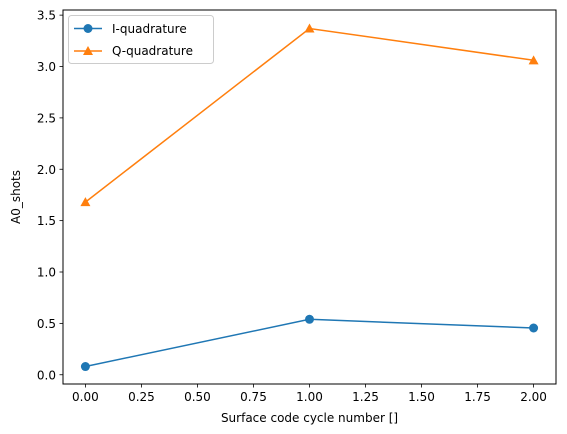 The width and height of the screenshot is (567, 434). I want to click on x-tick-label: 1.75, so click(477, 397).